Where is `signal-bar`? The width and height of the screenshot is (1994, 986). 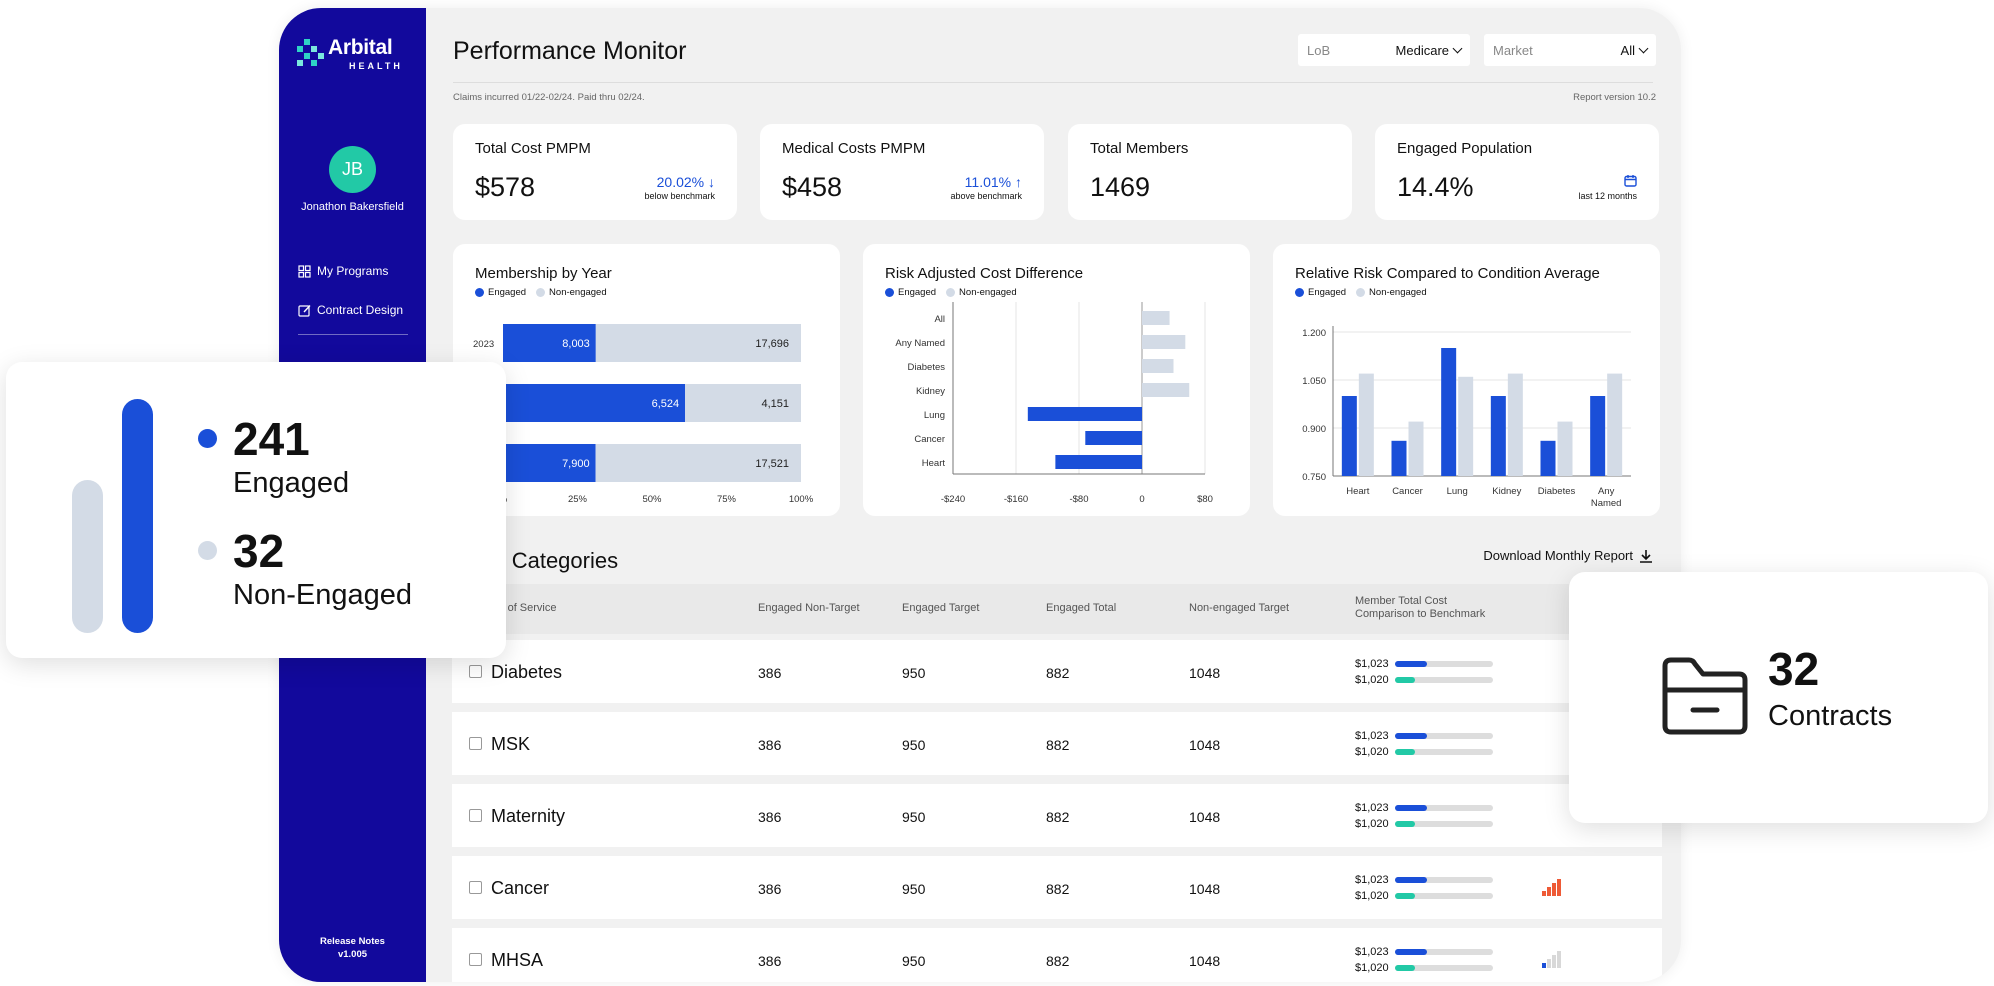 signal-bar is located at coordinates (1559, 959).